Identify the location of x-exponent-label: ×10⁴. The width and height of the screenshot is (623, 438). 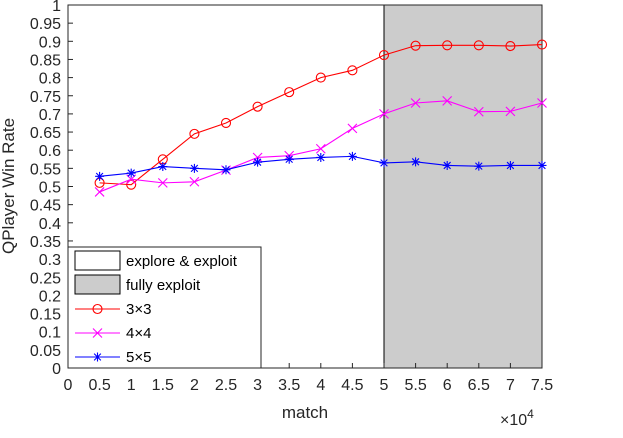
(517, 418).